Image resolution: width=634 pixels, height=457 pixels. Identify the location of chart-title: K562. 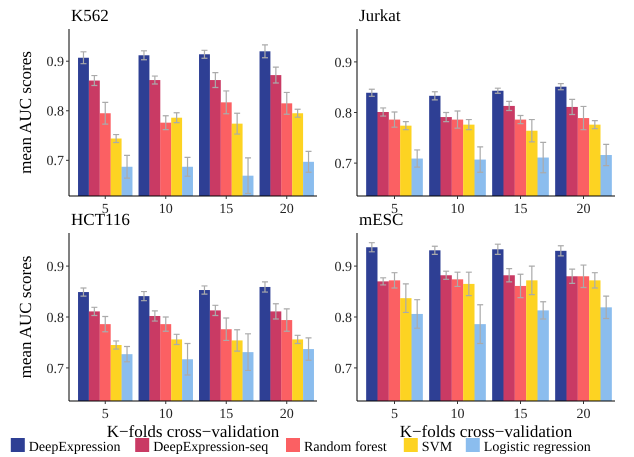
(90, 15).